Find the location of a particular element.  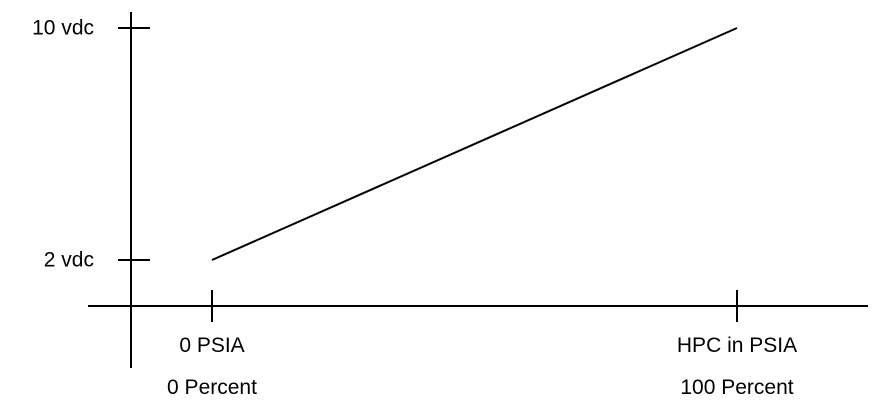

x-tick-sublabel-100-percent: 100 Percent is located at coordinates (736, 387).